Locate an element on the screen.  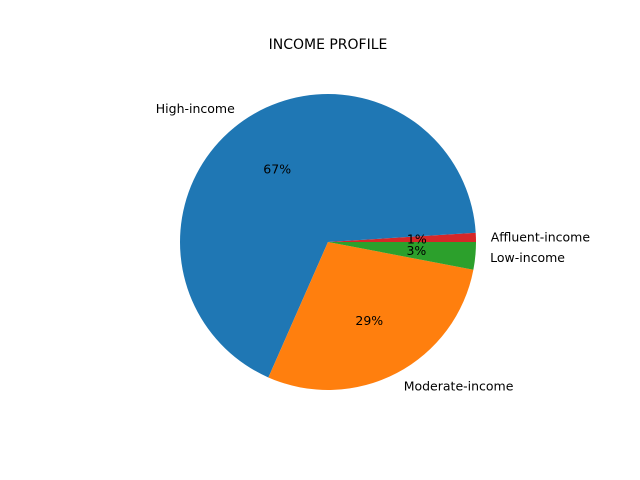
slice-label-low-income: Low-income is located at coordinates (527, 257).